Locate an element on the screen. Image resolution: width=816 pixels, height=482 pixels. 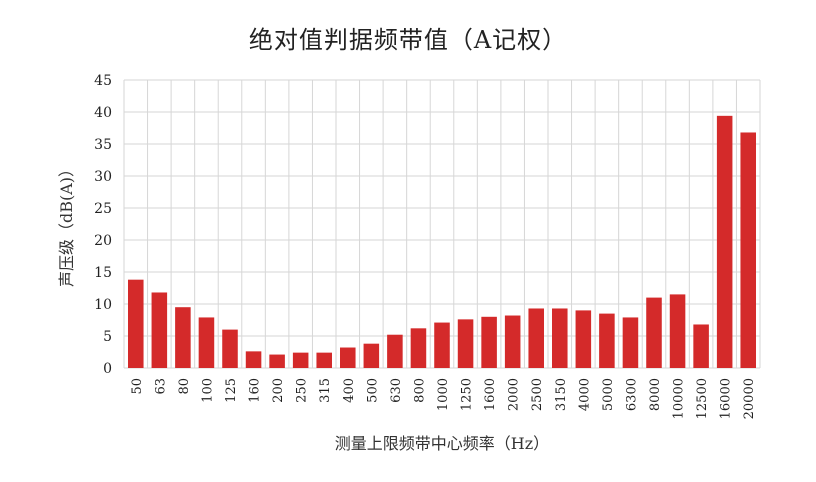
y-tick-label: 45 is located at coordinates (103, 81).